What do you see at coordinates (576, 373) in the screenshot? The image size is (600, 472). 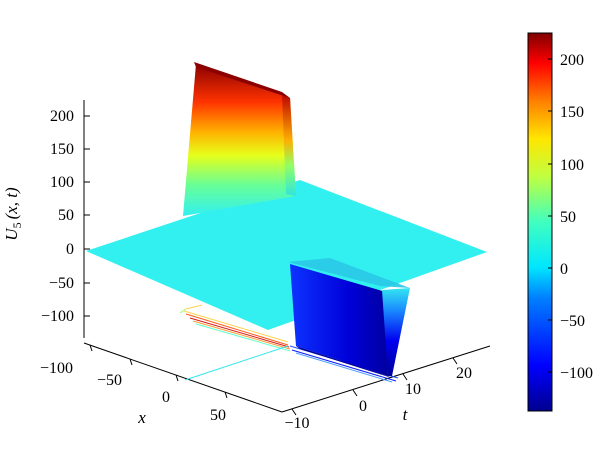 I see `colorbar-tick-label: −100` at bounding box center [576, 373].